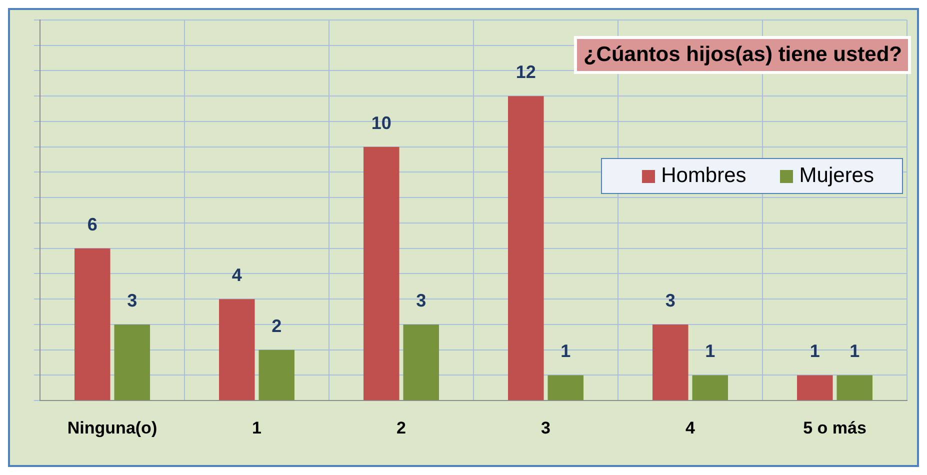  What do you see at coordinates (401, 428) in the screenshot?
I see `x-tick-label: 2` at bounding box center [401, 428].